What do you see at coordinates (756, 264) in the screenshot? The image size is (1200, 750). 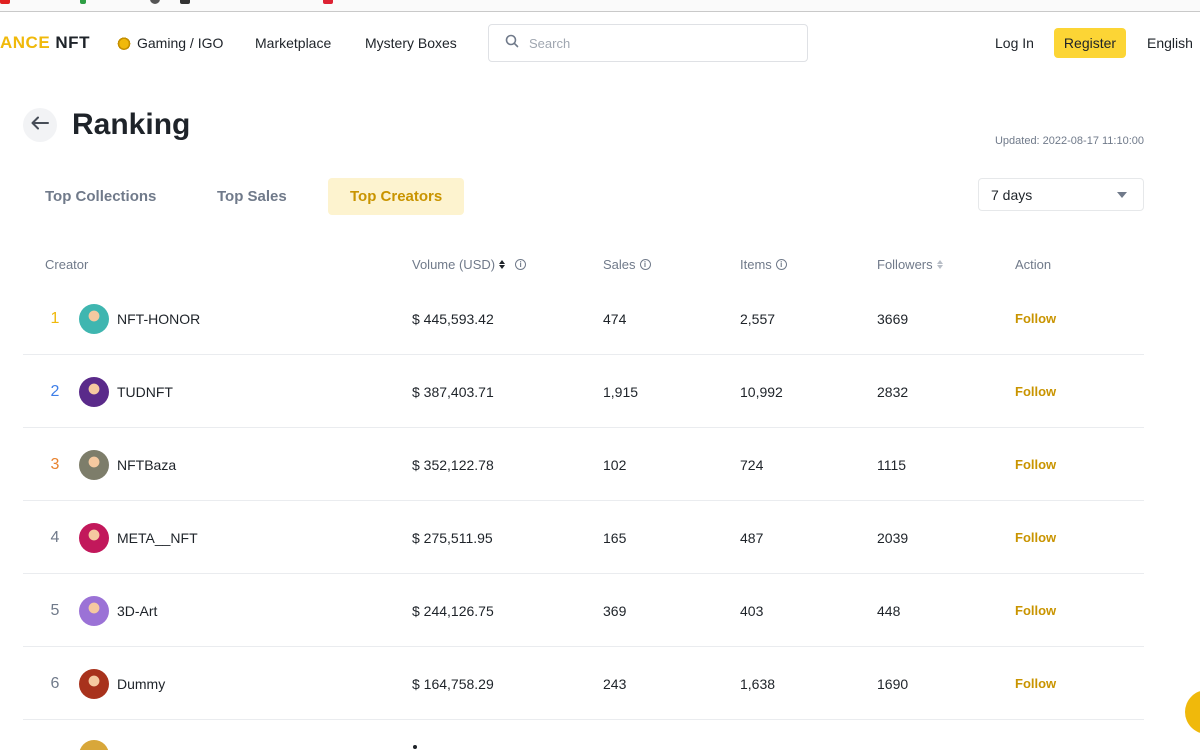 I see `header-label: Items` at bounding box center [756, 264].